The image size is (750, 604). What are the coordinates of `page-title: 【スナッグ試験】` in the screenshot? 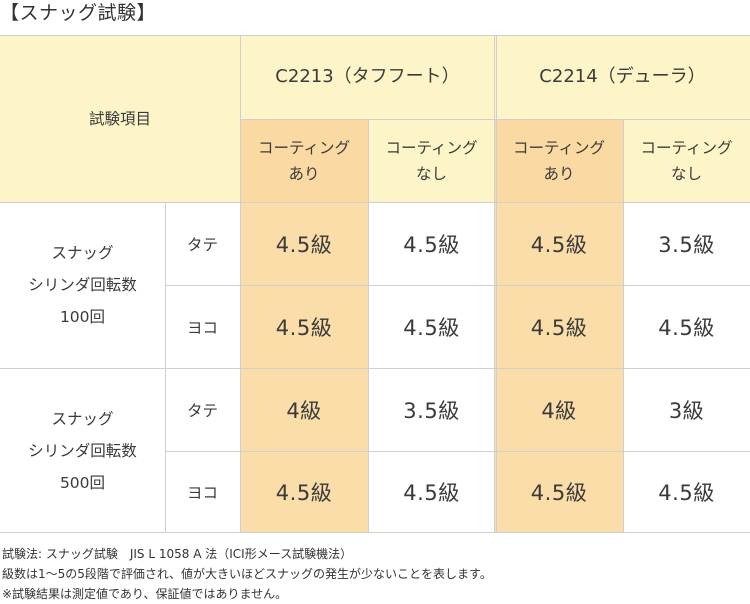 It's located at (78, 13).